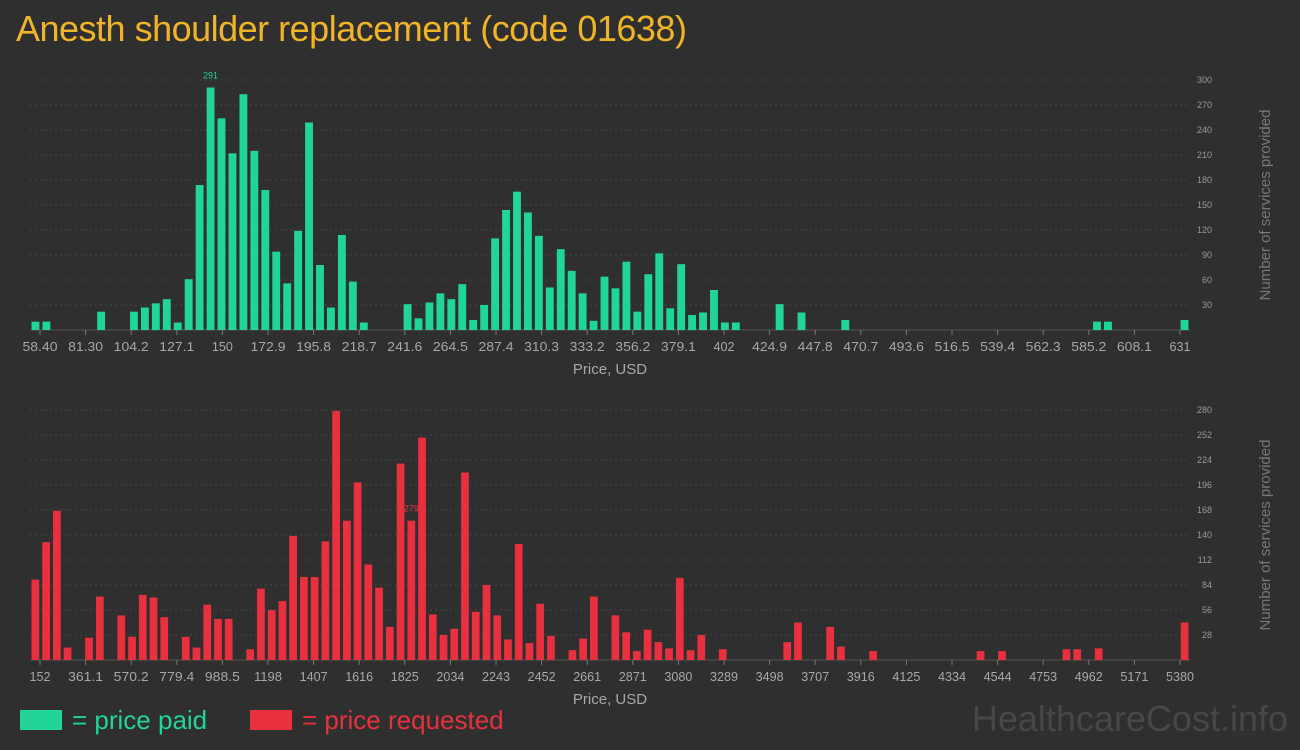 The height and width of the screenshot is (750, 1300). What do you see at coordinates (587, 346) in the screenshot?
I see `x-tick-label: 333.2` at bounding box center [587, 346].